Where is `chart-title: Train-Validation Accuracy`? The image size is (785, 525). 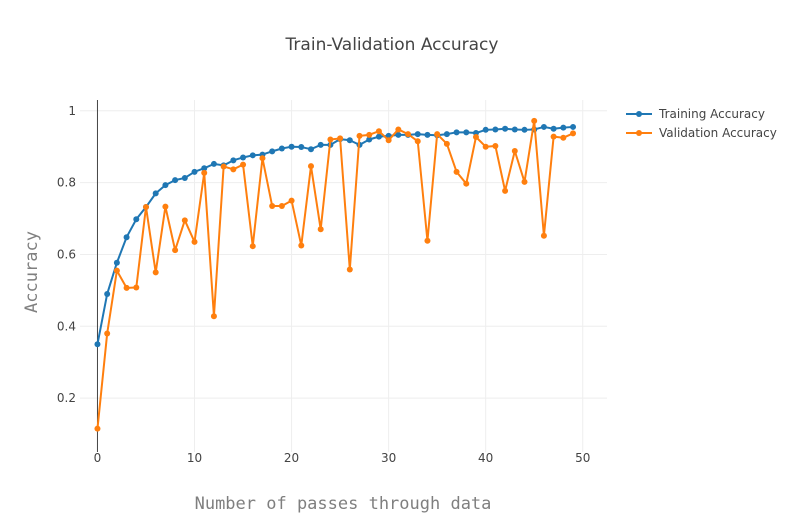 chart-title: Train-Validation Accuracy is located at coordinates (392, 45).